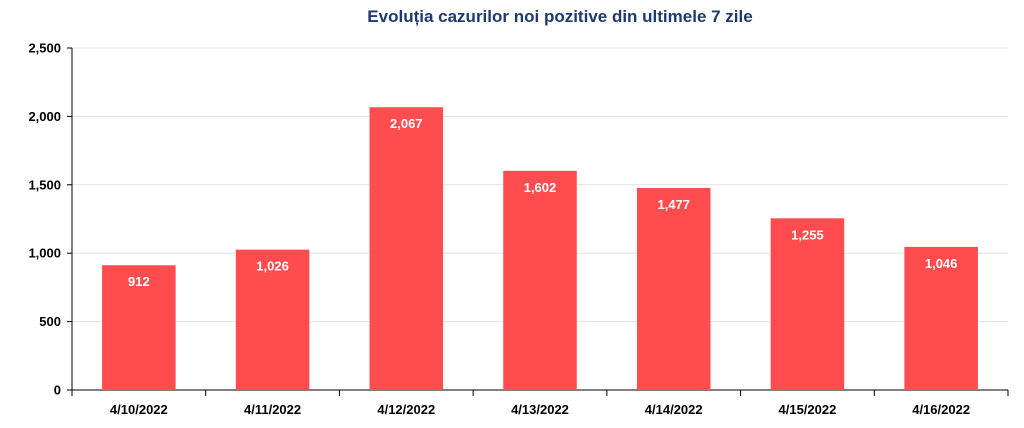 This screenshot has height=428, width=1024. What do you see at coordinates (139, 281) in the screenshot?
I see `data-label: 912` at bounding box center [139, 281].